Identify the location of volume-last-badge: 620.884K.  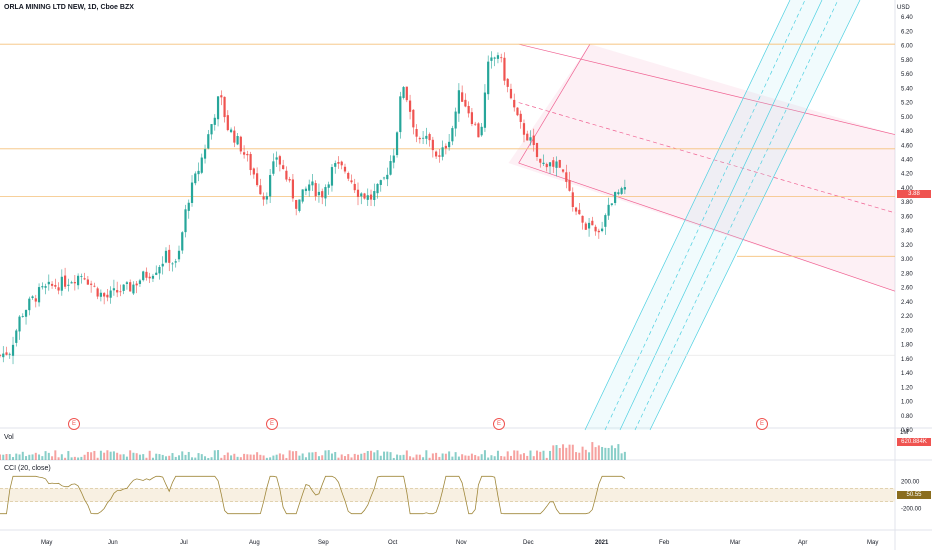
(914, 442).